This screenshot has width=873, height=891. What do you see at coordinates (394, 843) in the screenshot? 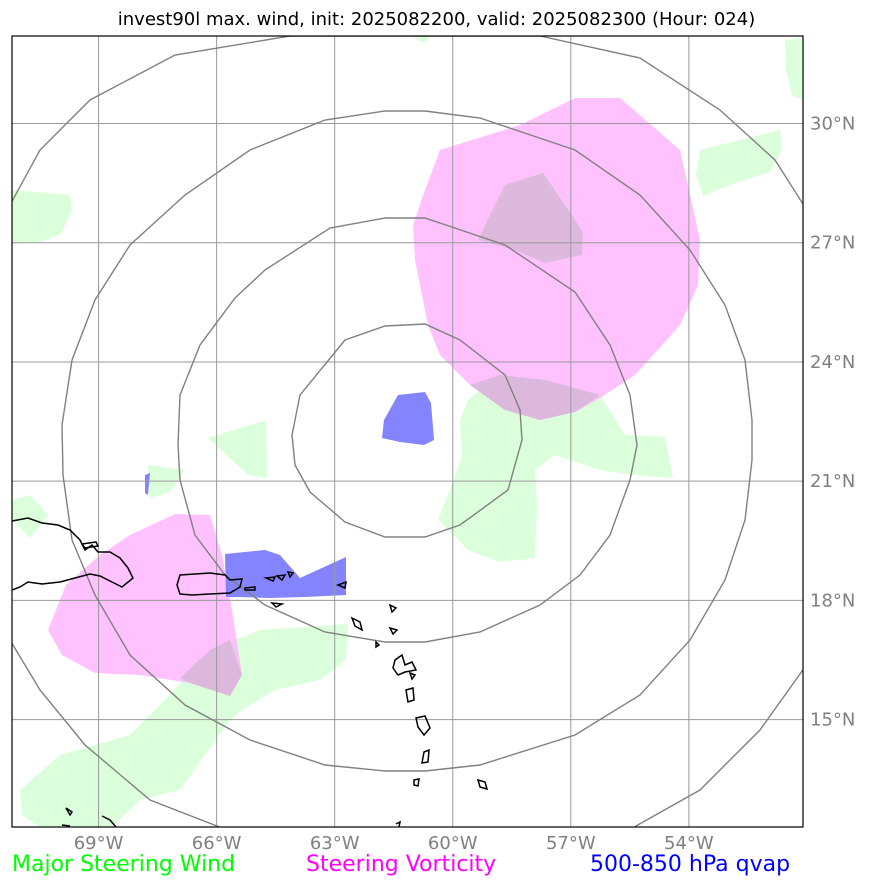
I see `longitude-labels: 69°W 66°W 63°W 60°W 57°W 54°W` at bounding box center [394, 843].